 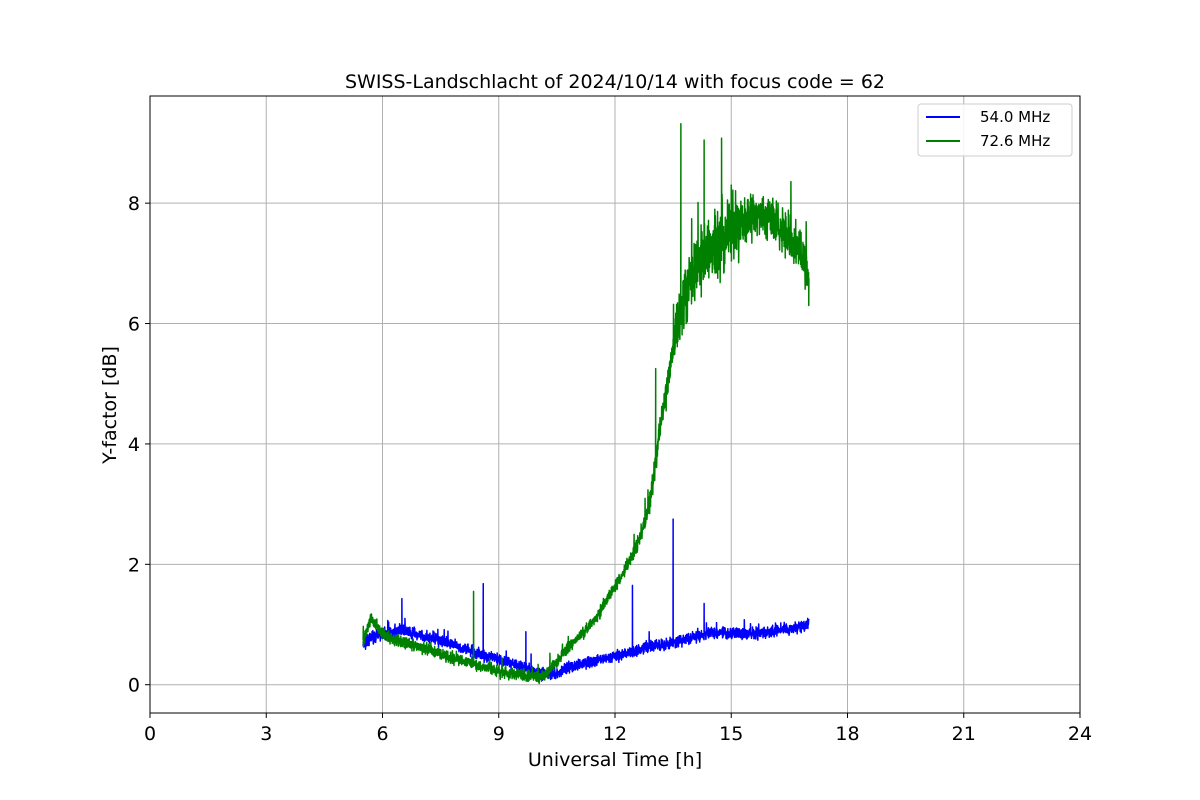 I want to click on y-tick-label: 8, so click(x=134, y=204).